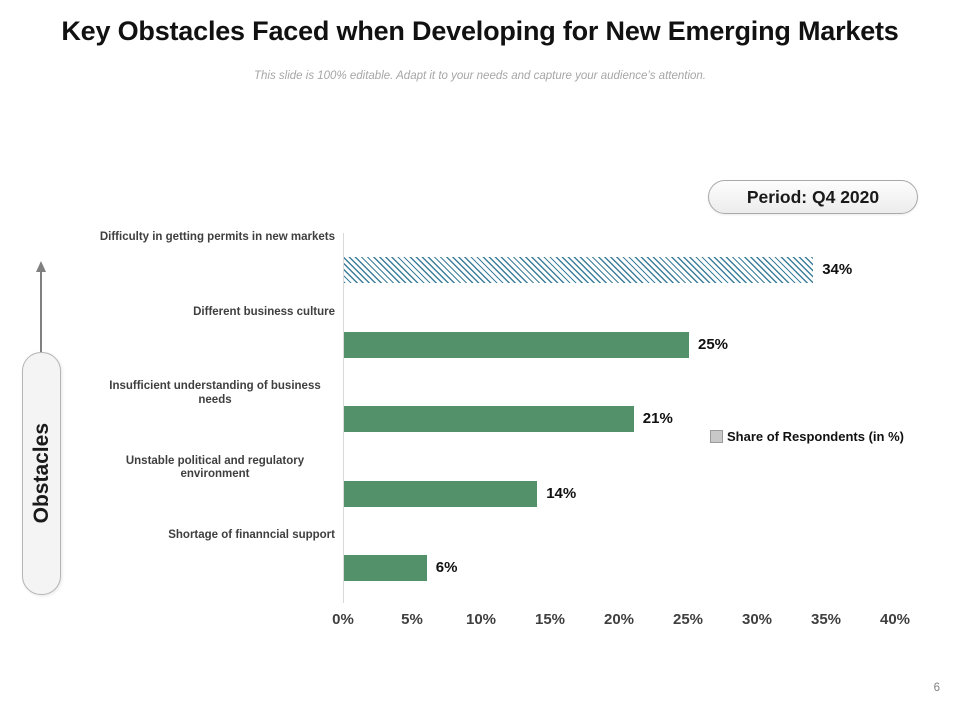 The width and height of the screenshot is (960, 720). What do you see at coordinates (688, 619) in the screenshot?
I see `x-axis-tick-label: 25%` at bounding box center [688, 619].